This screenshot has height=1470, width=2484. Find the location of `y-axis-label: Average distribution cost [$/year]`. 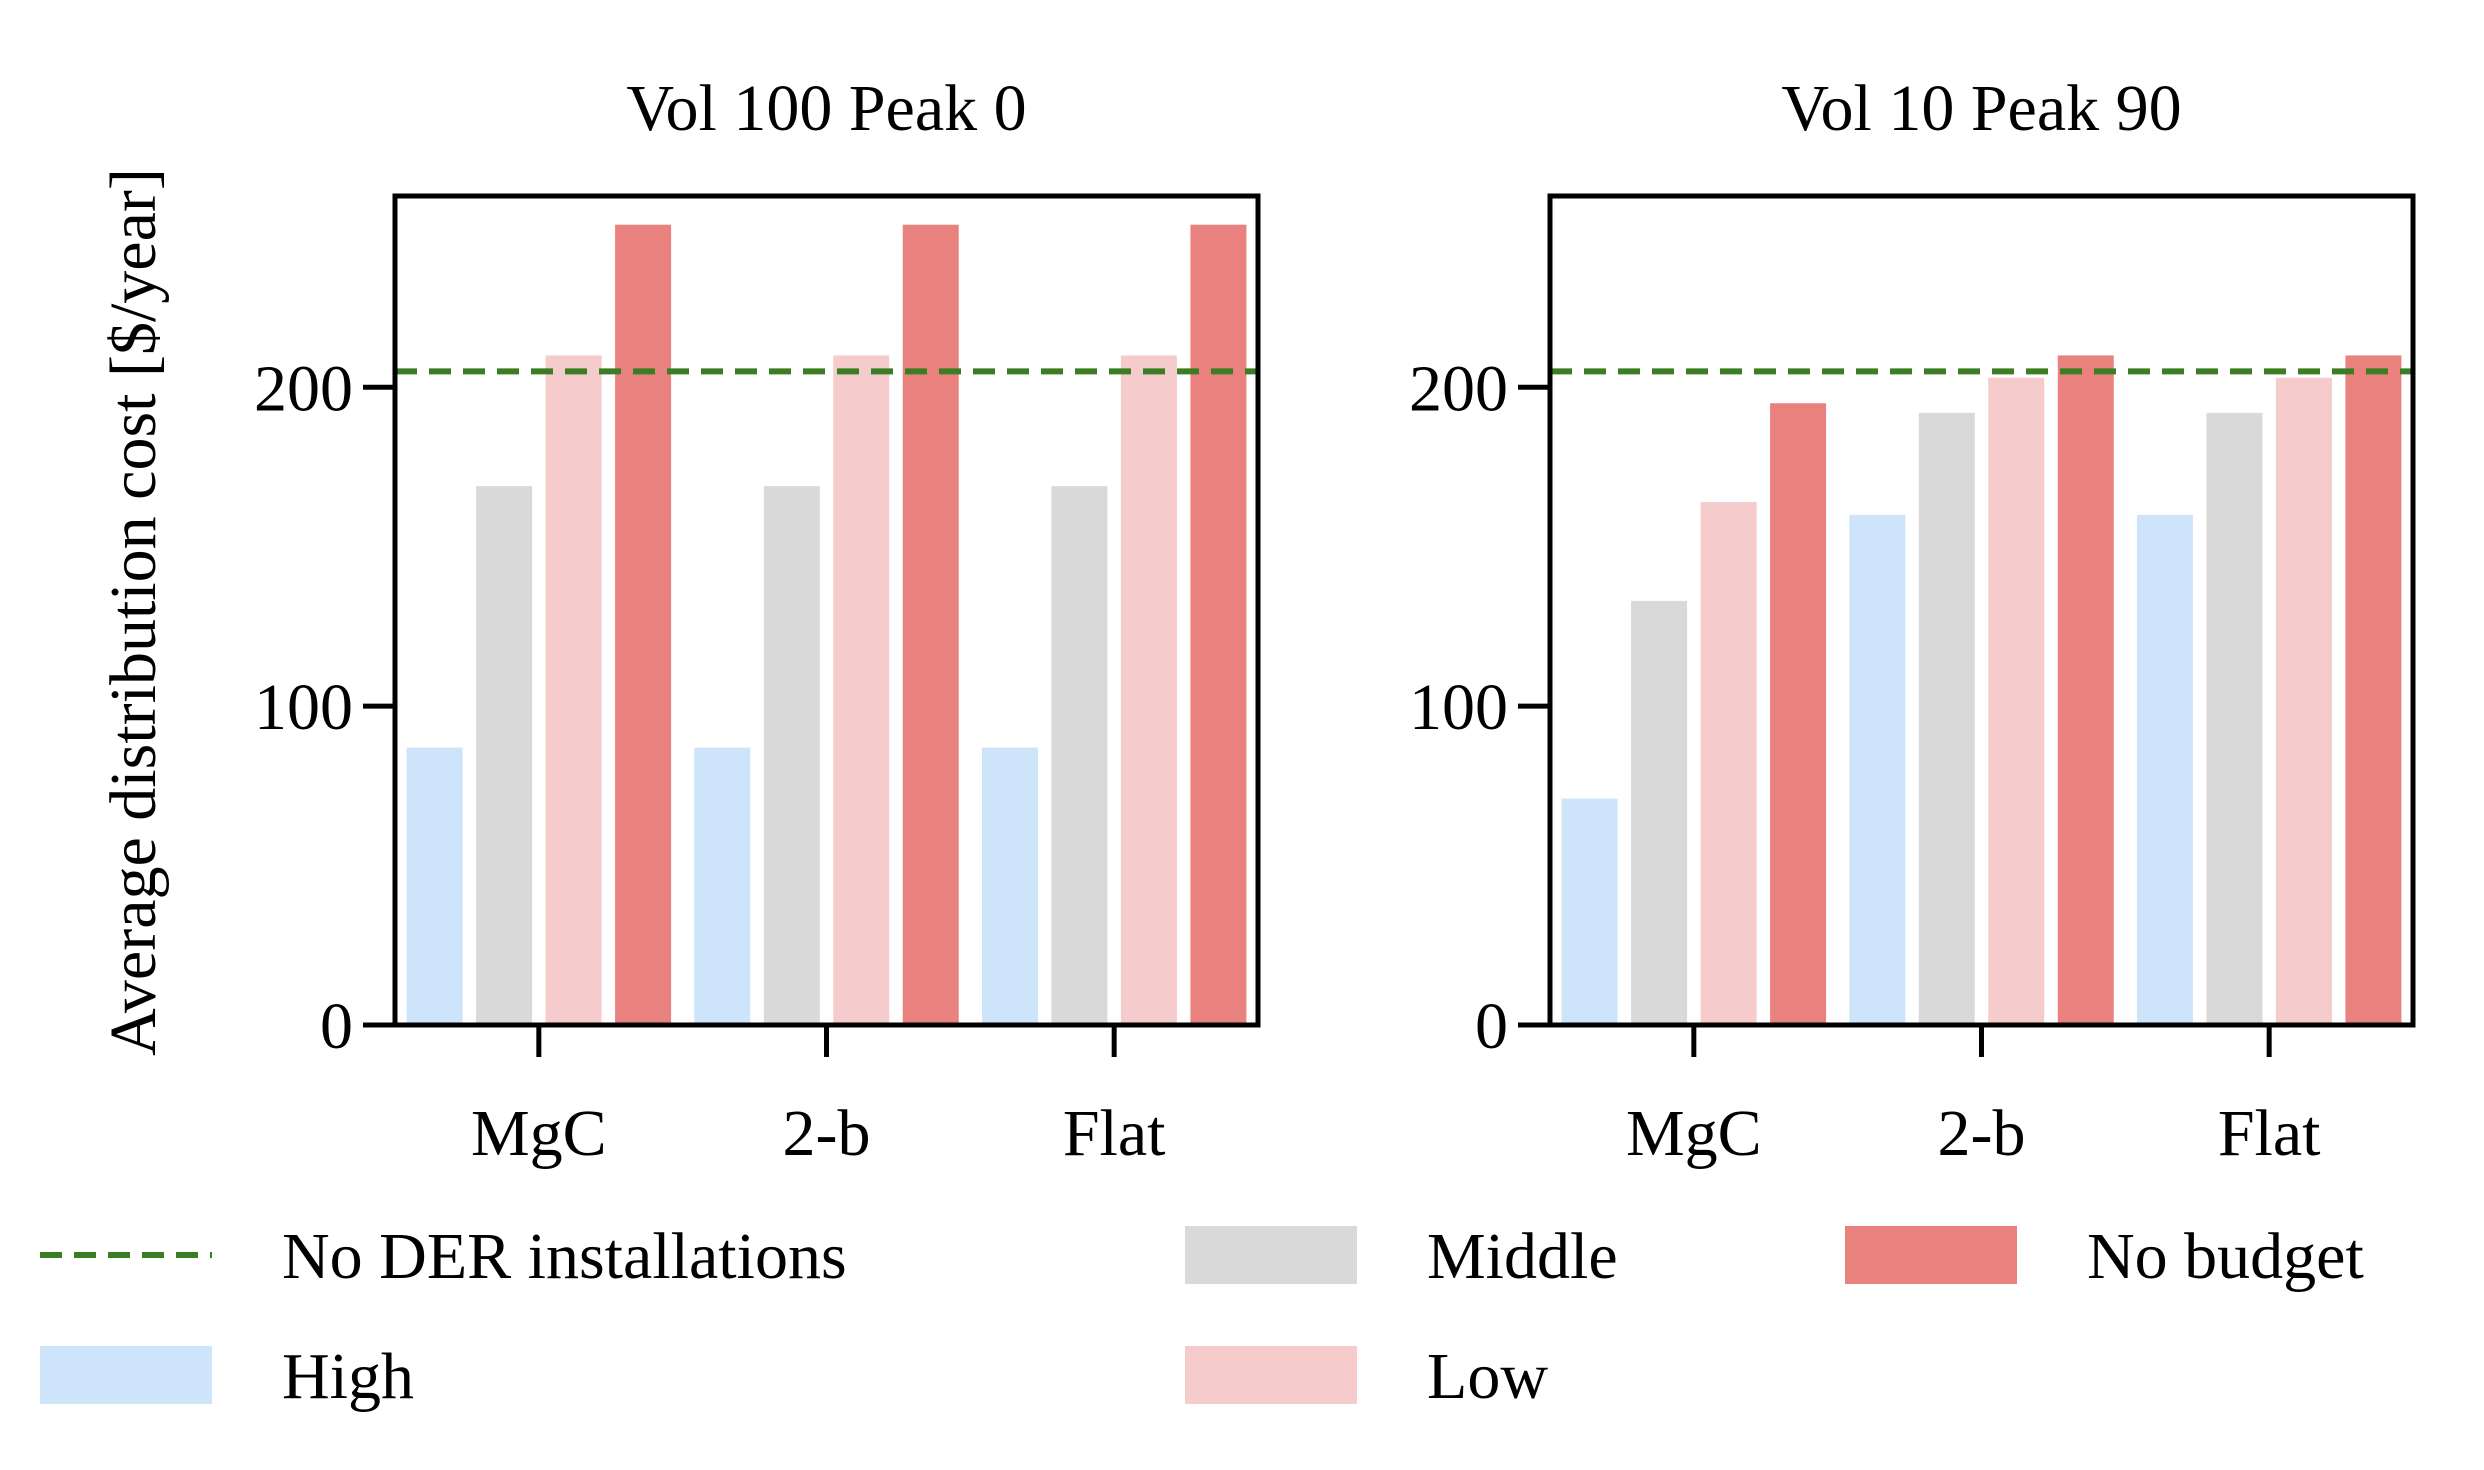

y-axis-label: Average distribution cost [$/year] is located at coordinates (133, 612).